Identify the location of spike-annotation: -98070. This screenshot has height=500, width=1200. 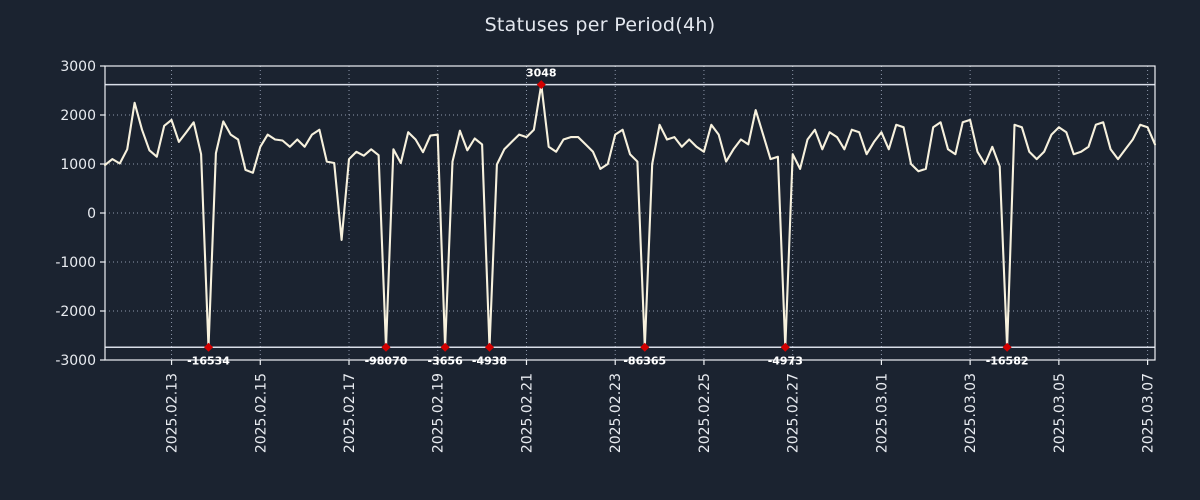
(386, 360).